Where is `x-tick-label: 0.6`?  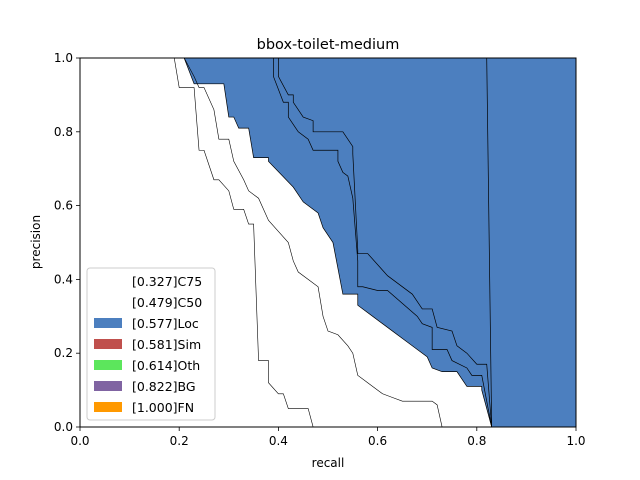
x-tick-label: 0.6 is located at coordinates (377, 441).